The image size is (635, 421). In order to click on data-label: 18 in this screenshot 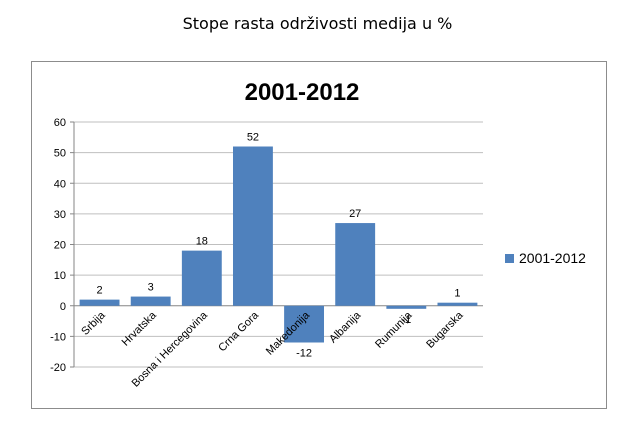, I will do `click(202, 242)`.